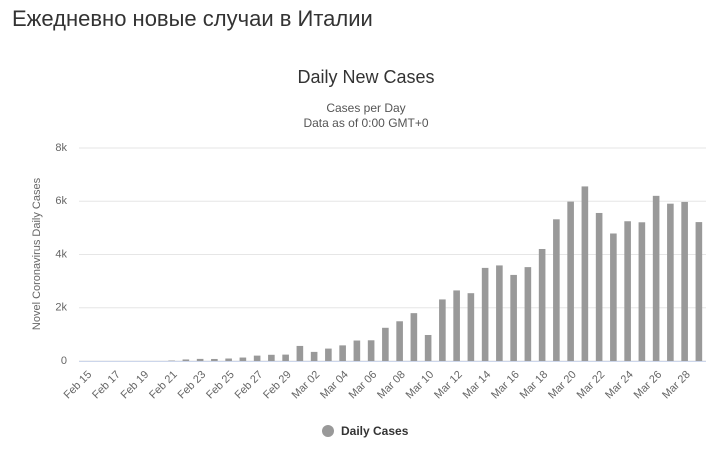 Image resolution: width=713 pixels, height=450 pixels. I want to click on x-tick-label: Mar 12, so click(448, 385).